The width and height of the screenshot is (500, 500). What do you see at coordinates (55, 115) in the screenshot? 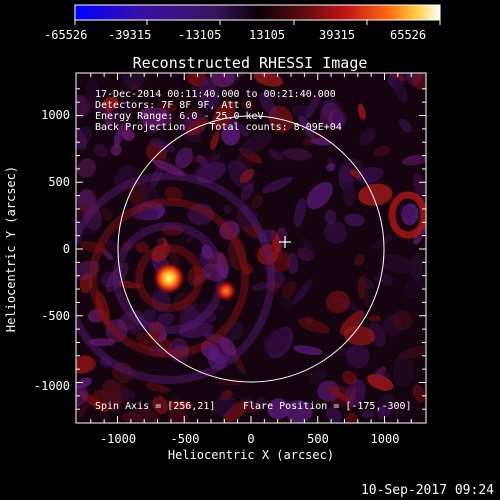
I see `y-tick-label: 1000` at bounding box center [55, 115].